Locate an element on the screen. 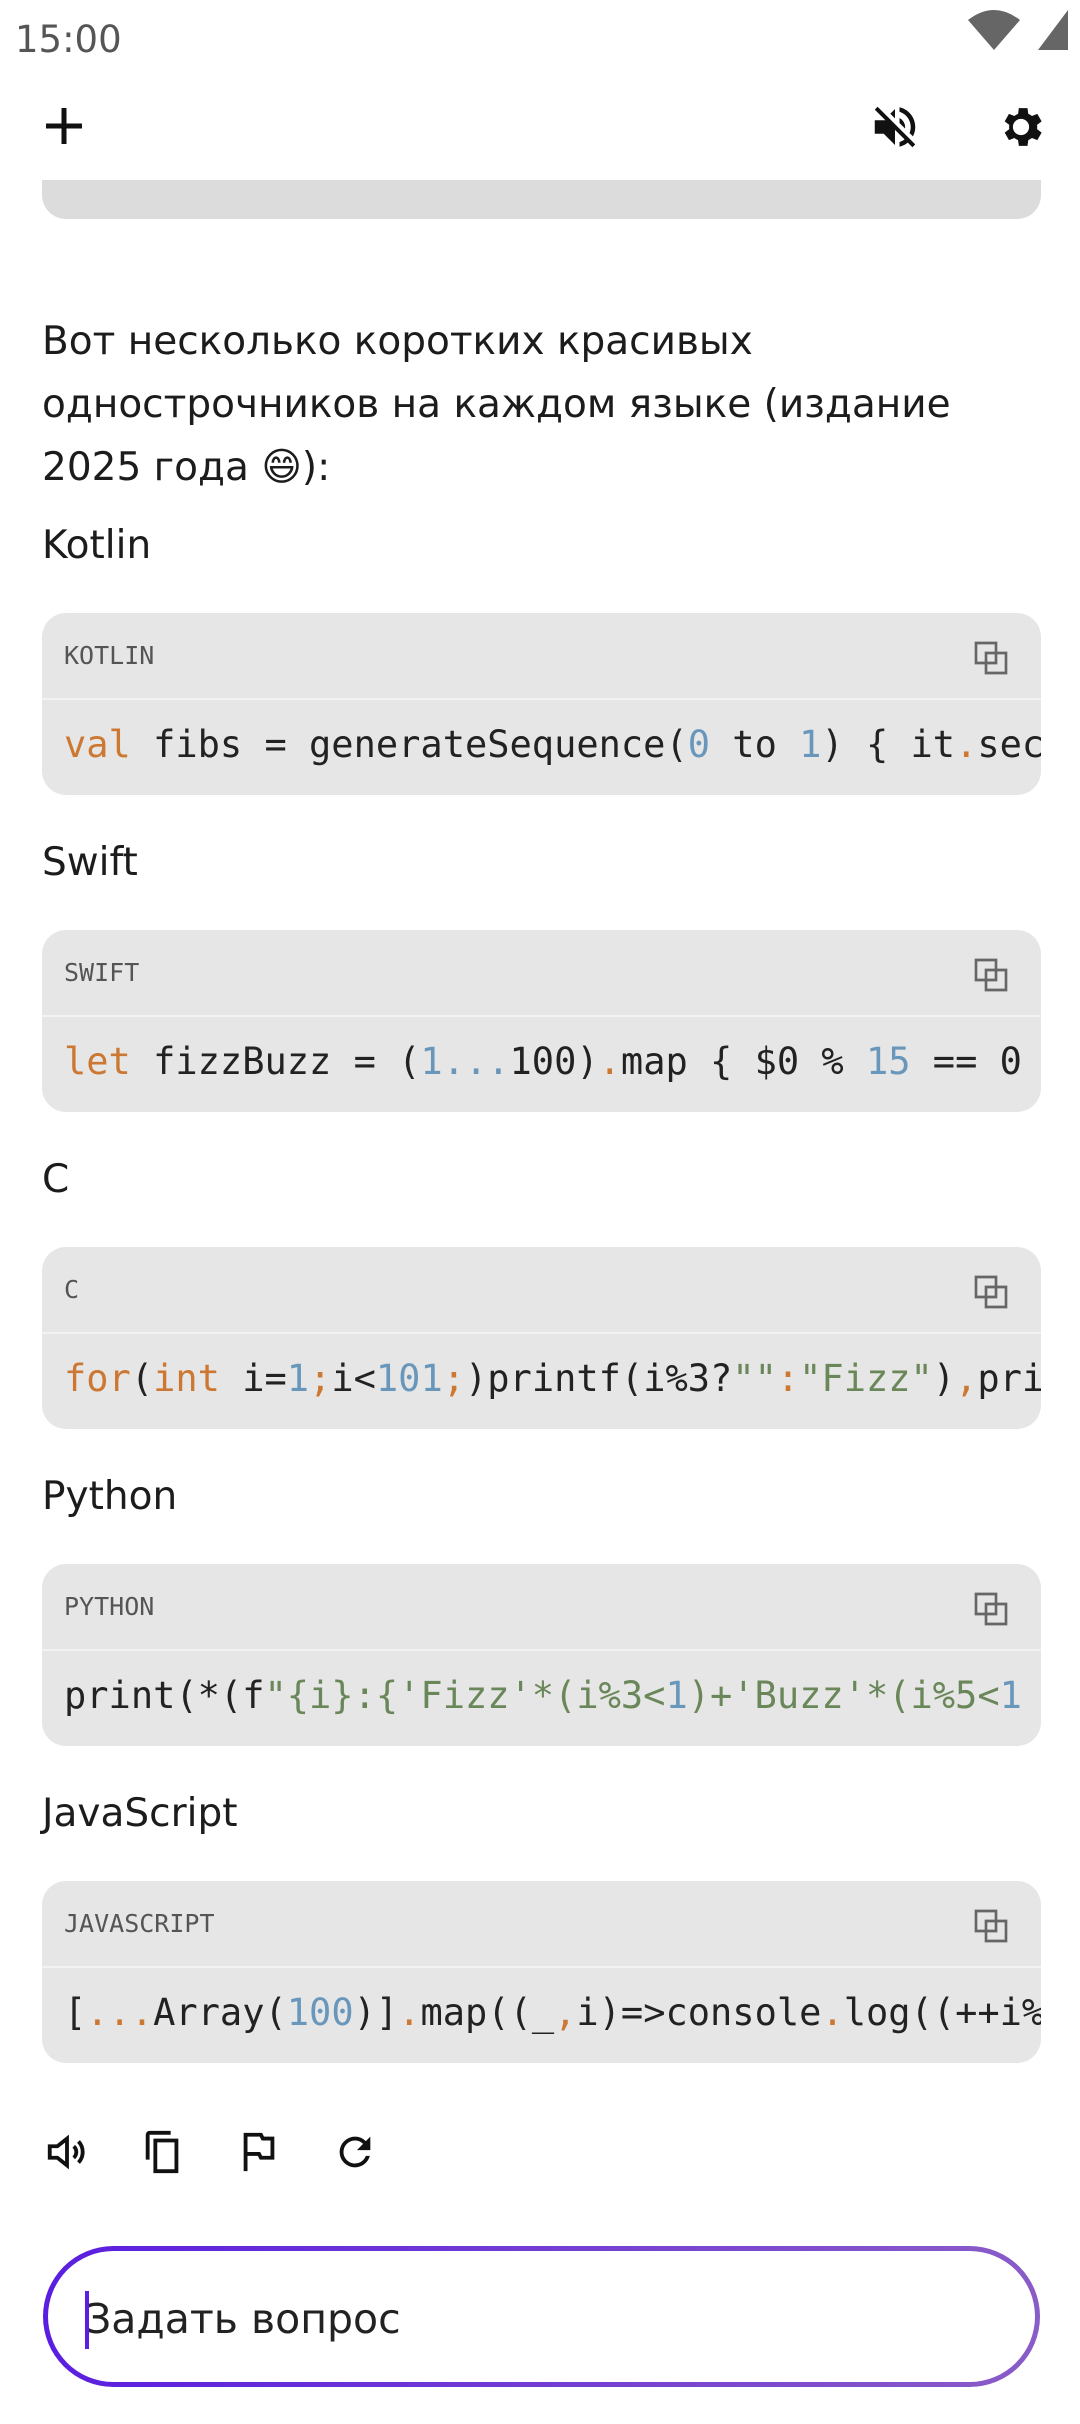 This screenshot has height=2424, width=1080. code-token: )] is located at coordinates (376, 2012).